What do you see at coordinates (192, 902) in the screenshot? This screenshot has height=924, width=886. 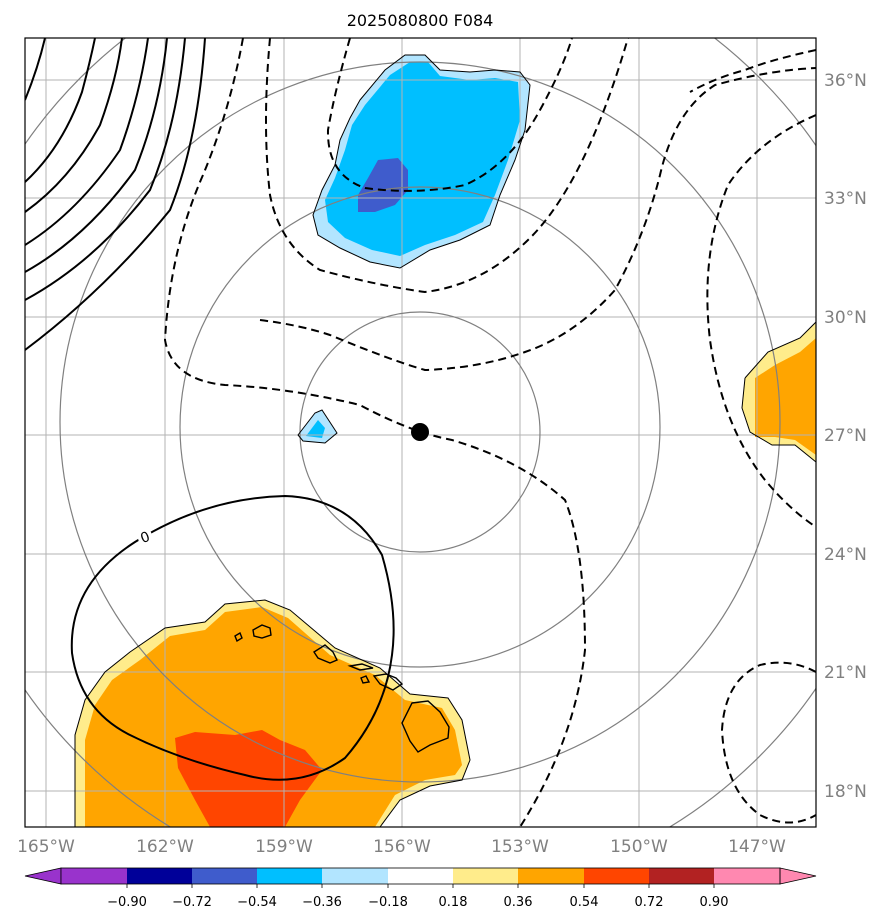 I see `colorbar-tick-label: −0.72` at bounding box center [192, 902].